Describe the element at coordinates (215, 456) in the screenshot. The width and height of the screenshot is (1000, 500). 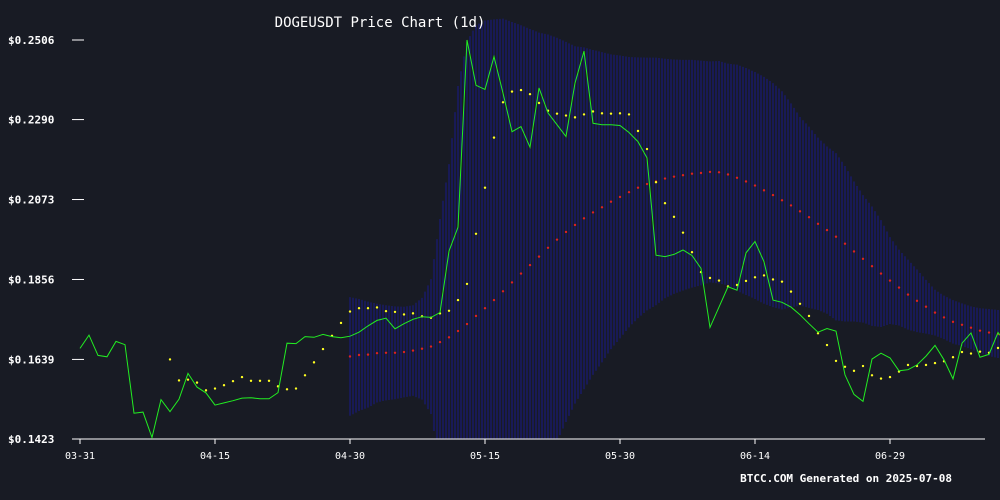
I see `x-tick-label: 04-15` at that location.